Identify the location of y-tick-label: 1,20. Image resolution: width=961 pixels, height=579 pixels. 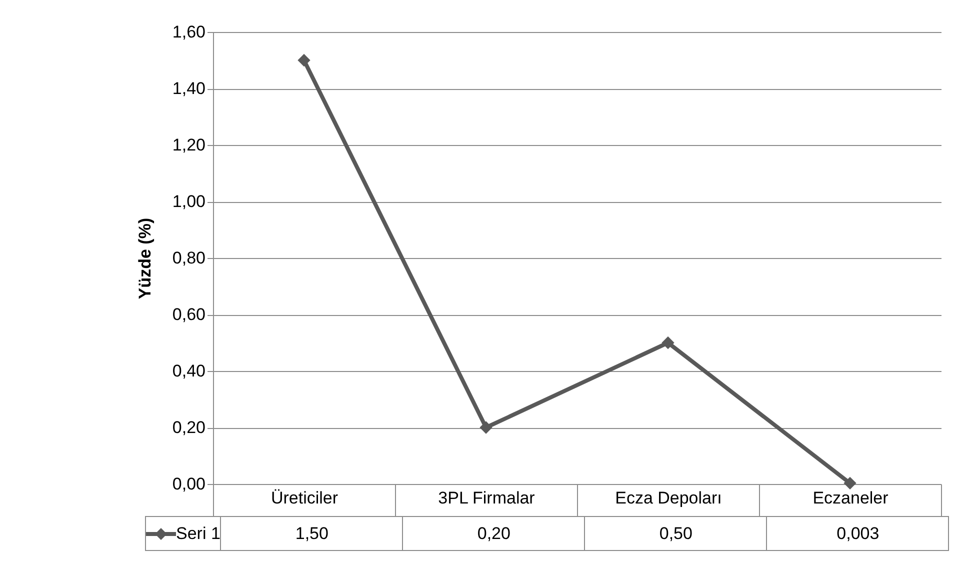
(189, 145).